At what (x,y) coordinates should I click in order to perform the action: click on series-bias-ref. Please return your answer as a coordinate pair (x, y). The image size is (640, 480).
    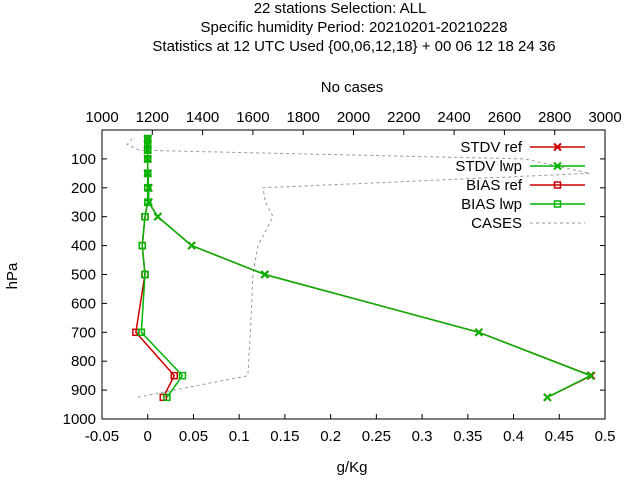
    Looking at the image, I should click on (155, 268).